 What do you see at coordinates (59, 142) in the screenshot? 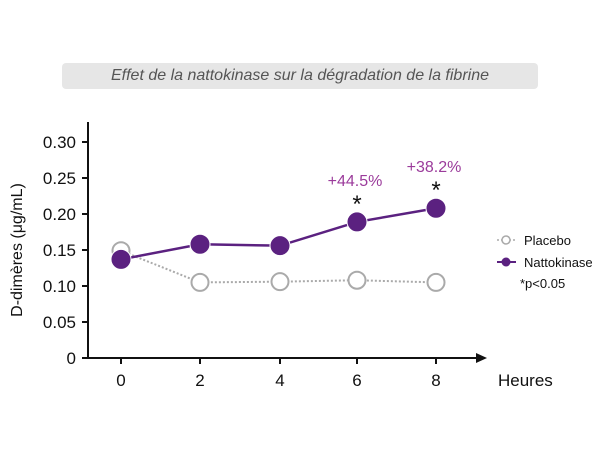
I see `y-tick-label: 0.30` at bounding box center [59, 142].